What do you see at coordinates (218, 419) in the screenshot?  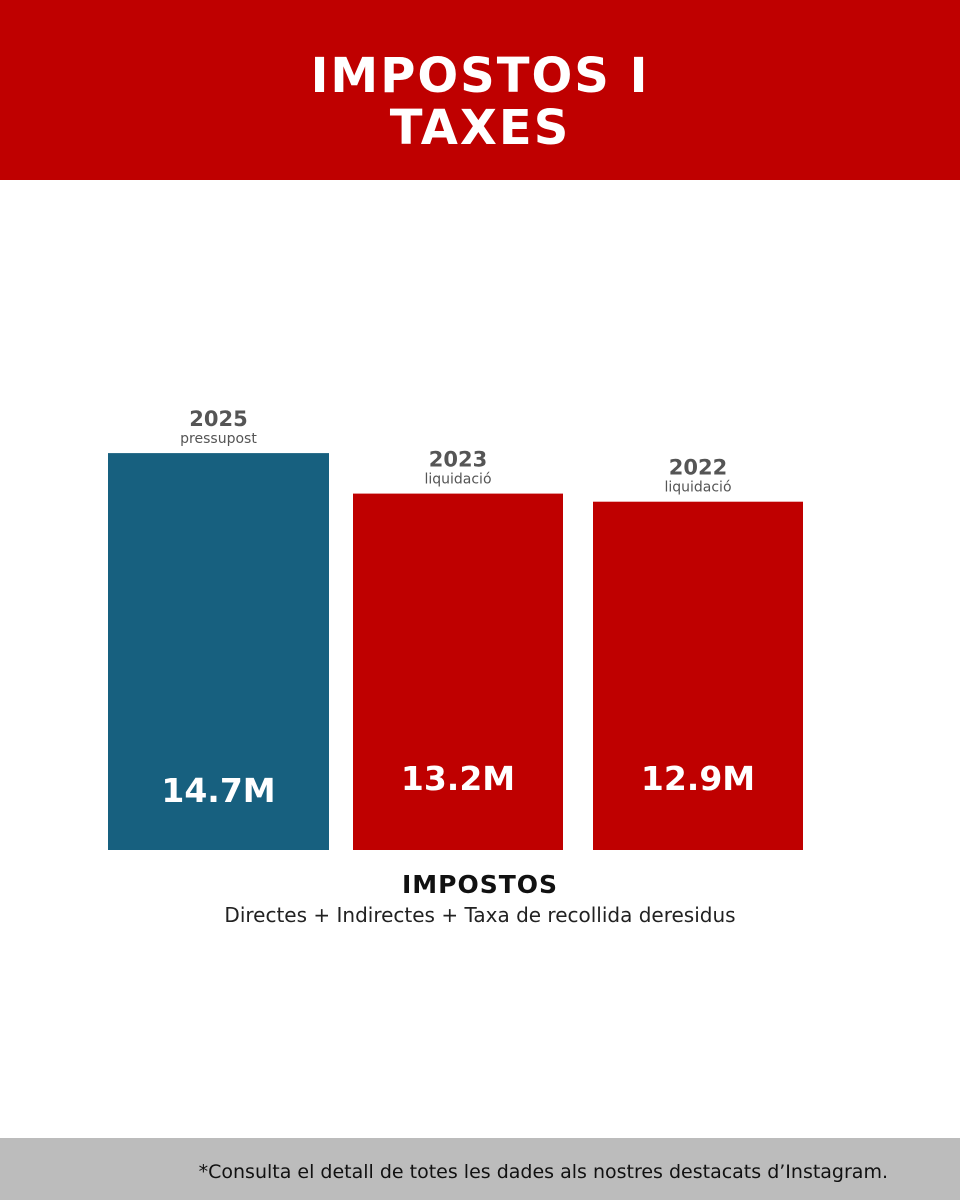 I see `bar-year-label: 2025` at bounding box center [218, 419].